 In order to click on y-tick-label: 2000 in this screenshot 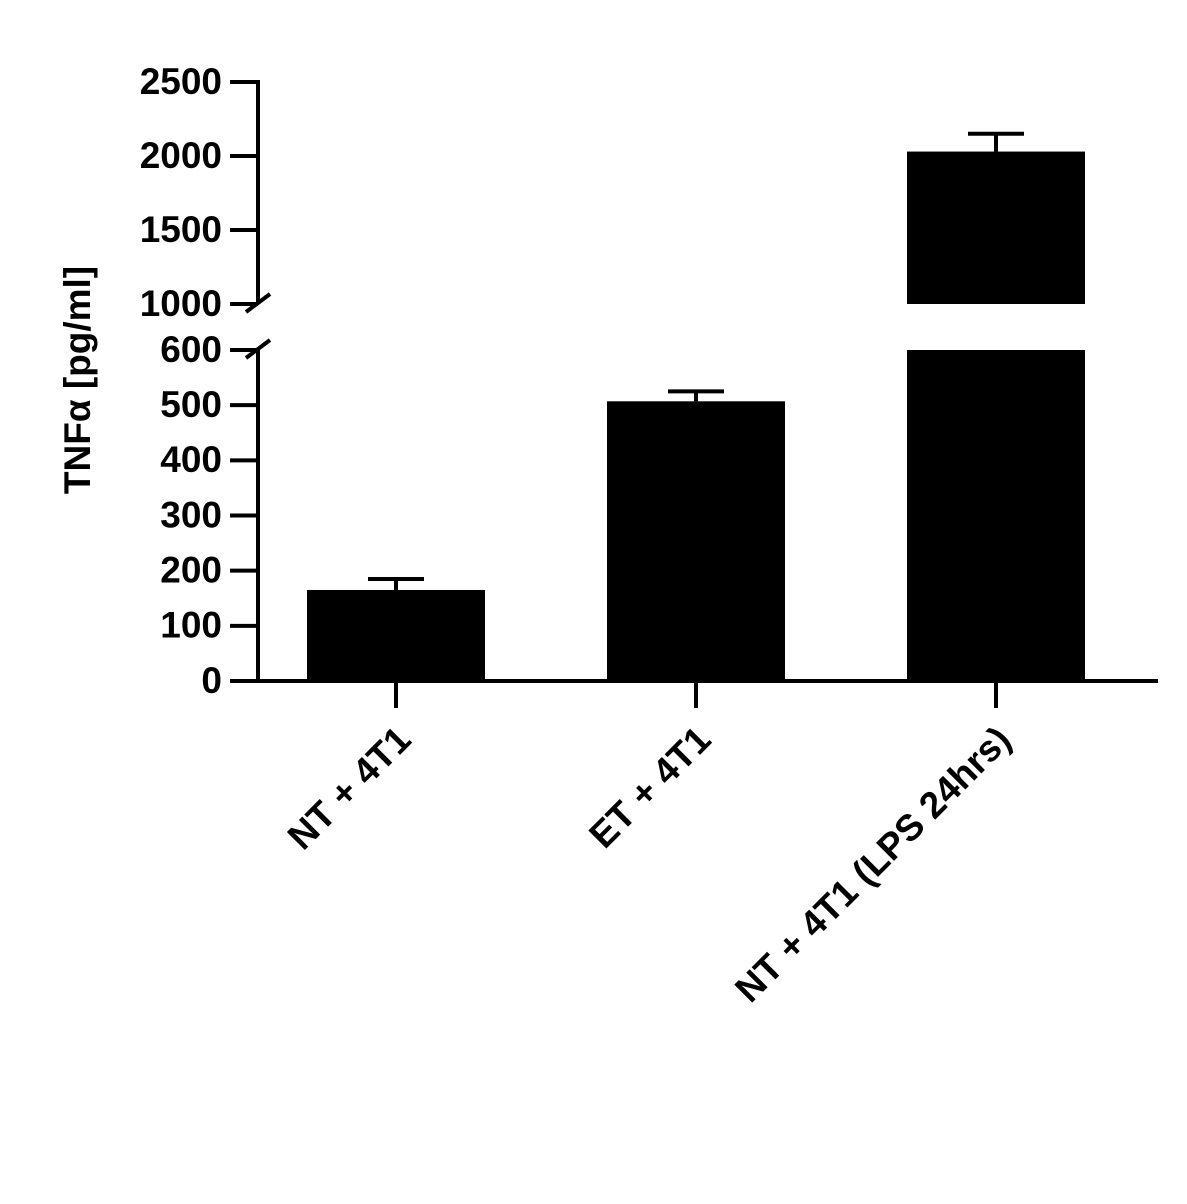, I will do `click(181, 155)`.